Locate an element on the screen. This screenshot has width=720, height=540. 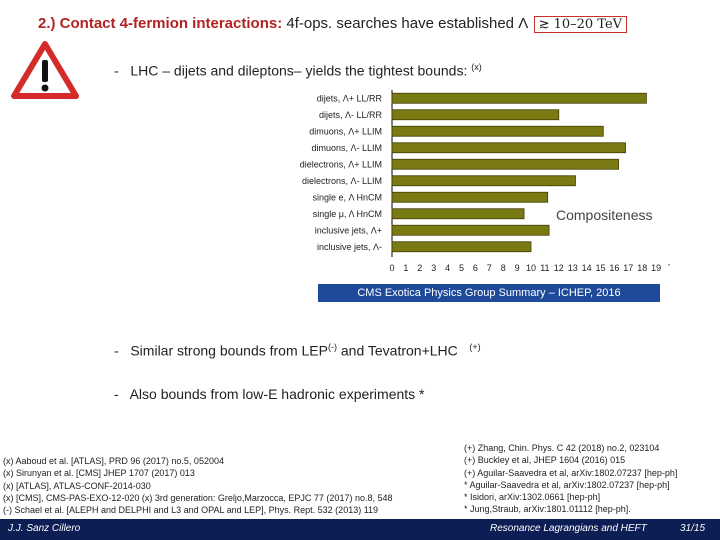
chart-tick-label: 11 is located at coordinates (544, 268).